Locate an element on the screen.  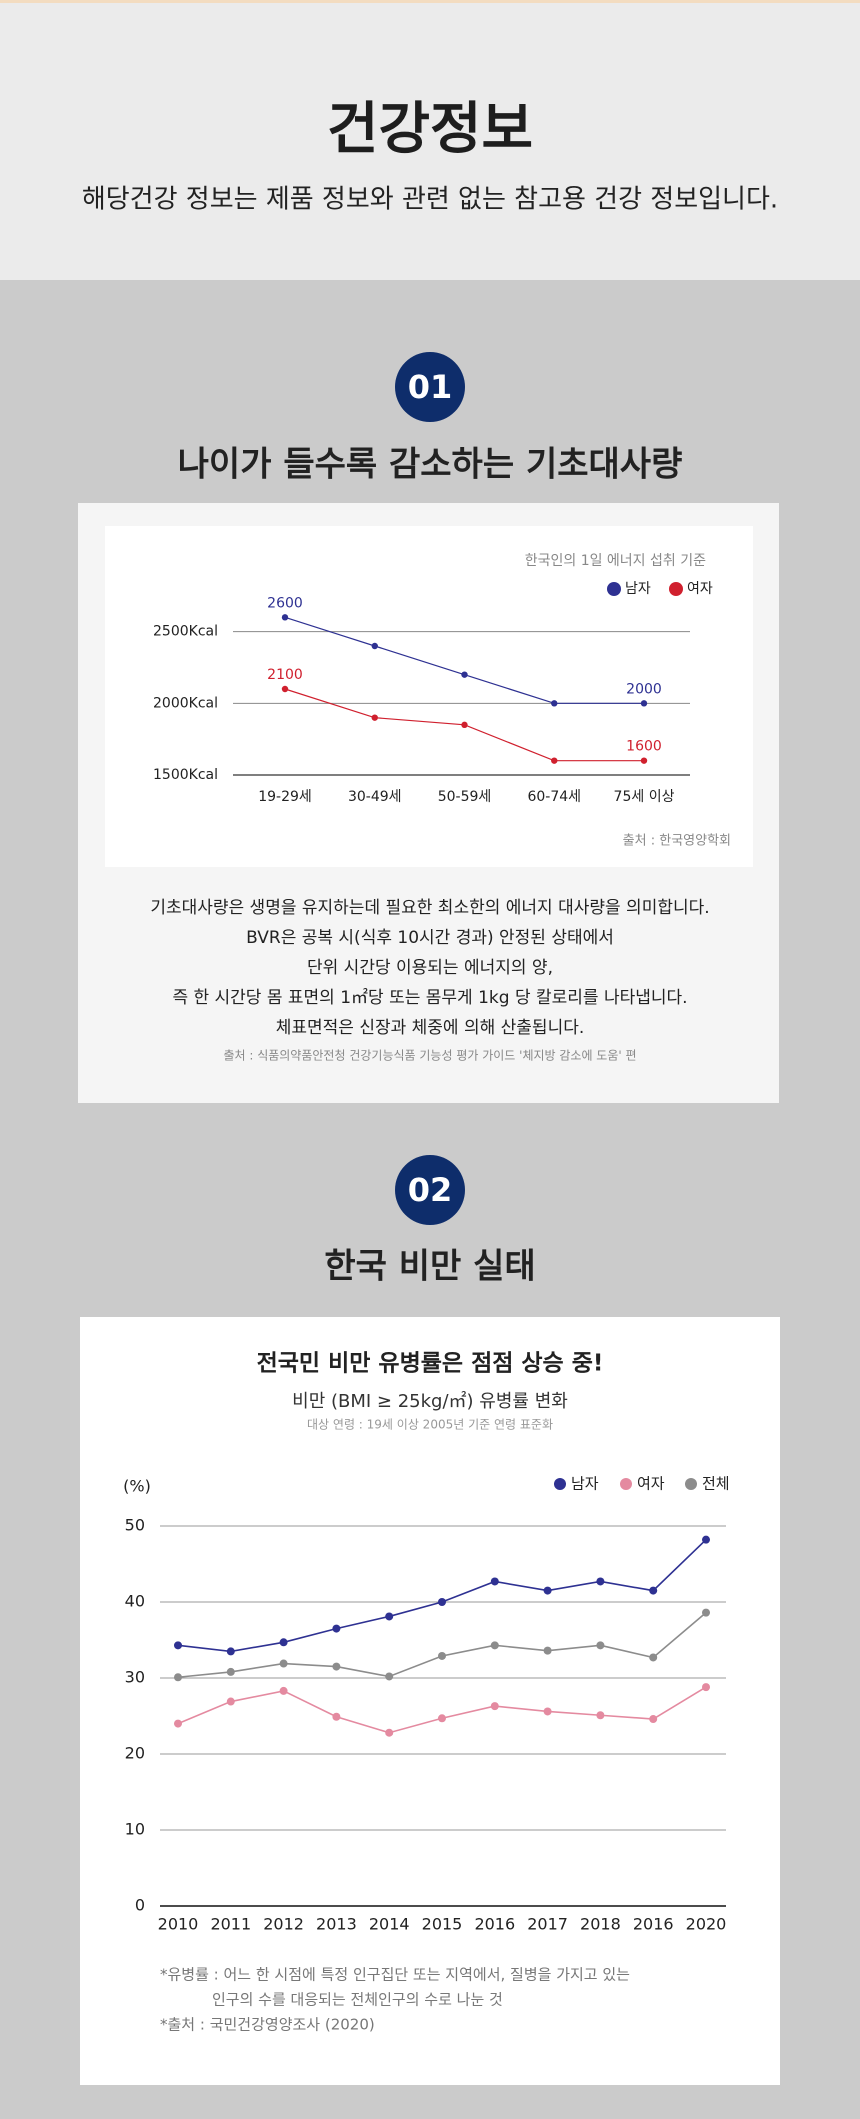
section-heading: 한국 비만 실태 is located at coordinates (429, 1267).